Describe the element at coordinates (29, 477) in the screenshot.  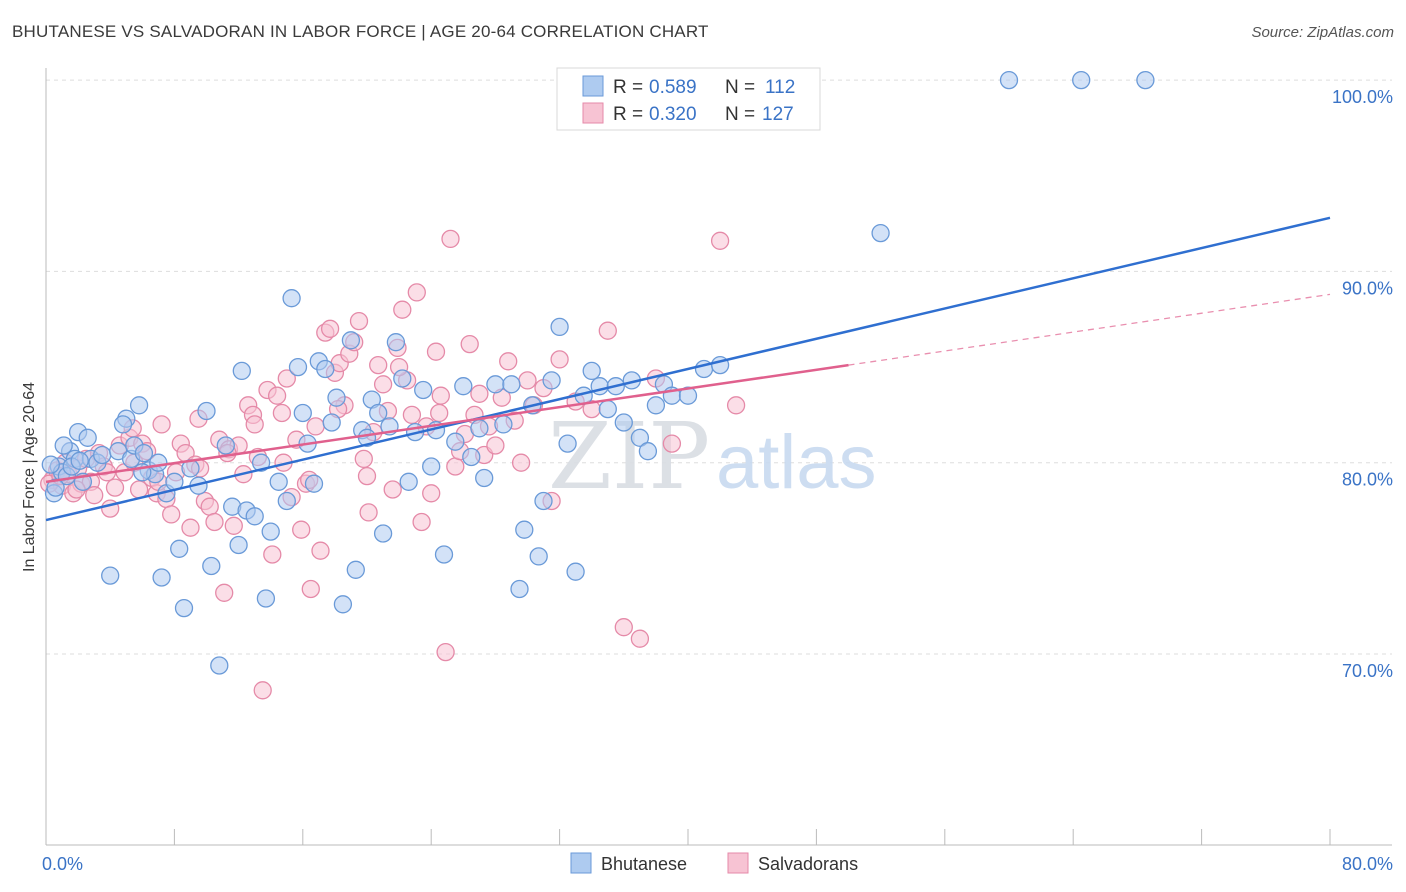
I see `y-axis-label: In Labor Force | Age 20-64` at that location.